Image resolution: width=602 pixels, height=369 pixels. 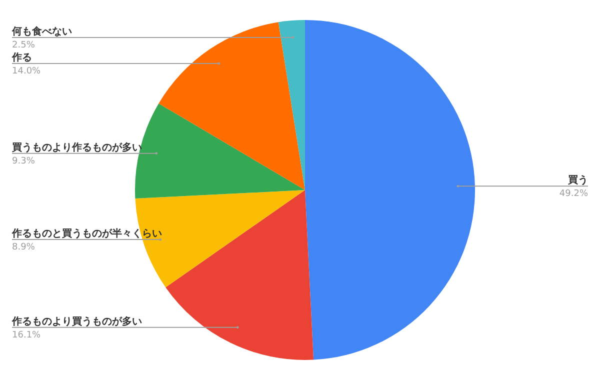 I want to click on data-label: 8.9%, so click(x=24, y=247).